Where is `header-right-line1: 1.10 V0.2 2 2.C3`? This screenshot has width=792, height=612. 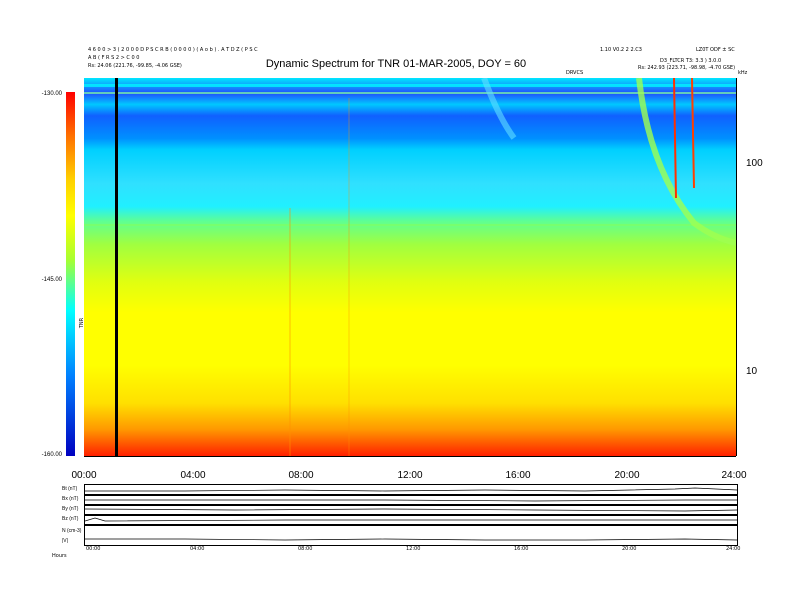 header-right-line1: 1.10 V0.2 2 2.C3 is located at coordinates (621, 50).